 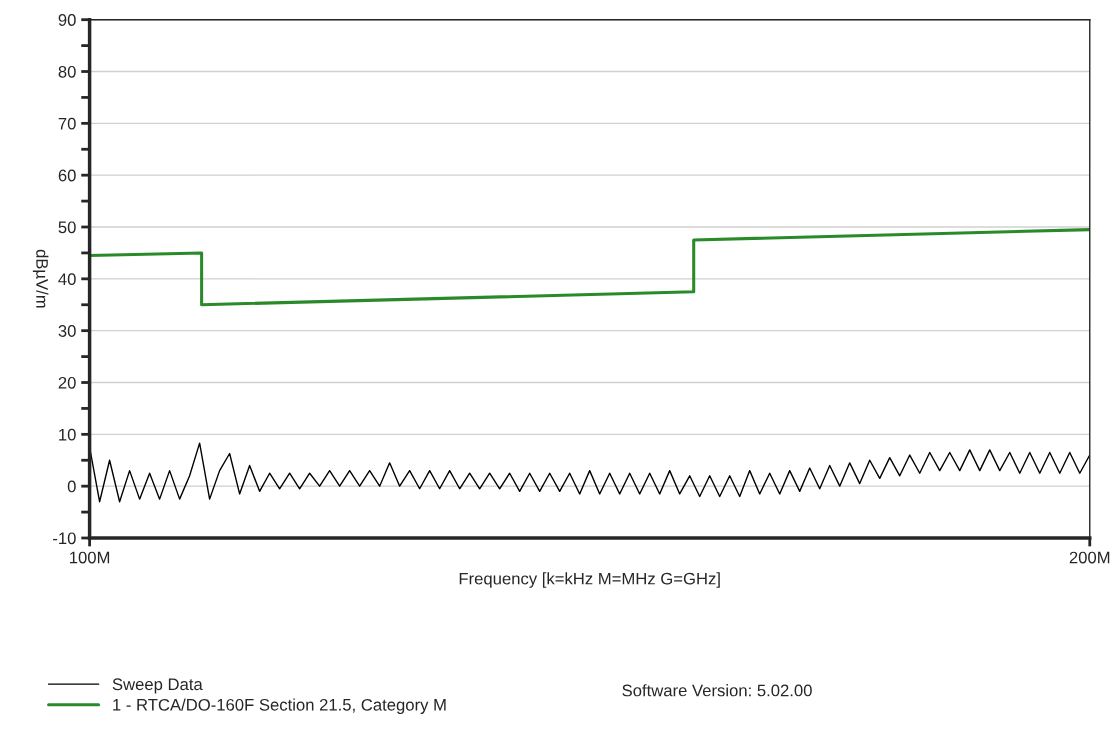 I want to click on y-tick-label: 90, so click(x=67, y=20).